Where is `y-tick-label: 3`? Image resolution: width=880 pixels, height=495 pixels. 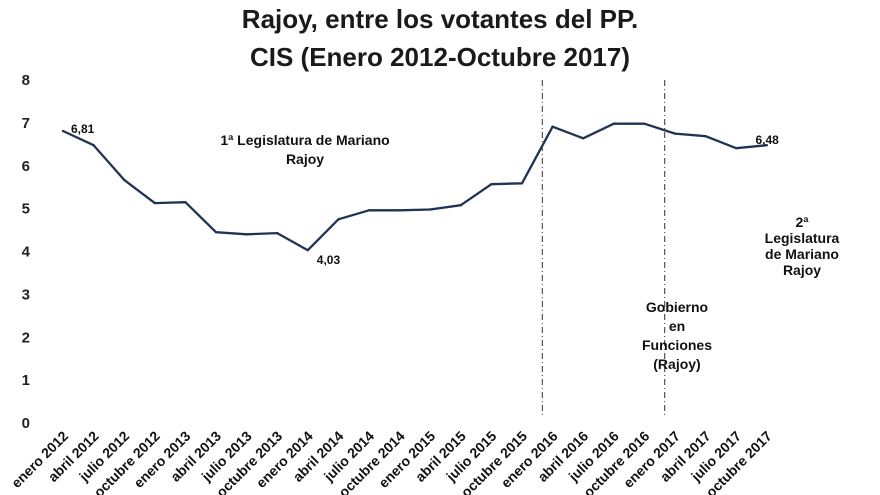
y-tick-label: 3 is located at coordinates (26, 294).